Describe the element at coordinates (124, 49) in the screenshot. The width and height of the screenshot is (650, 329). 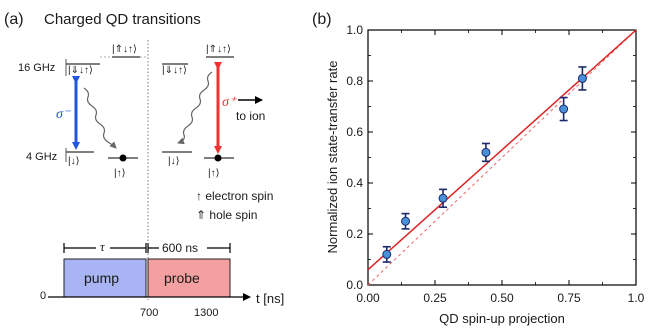
I see `state-trion-left-alt: |⇑↓↑⟩` at that location.